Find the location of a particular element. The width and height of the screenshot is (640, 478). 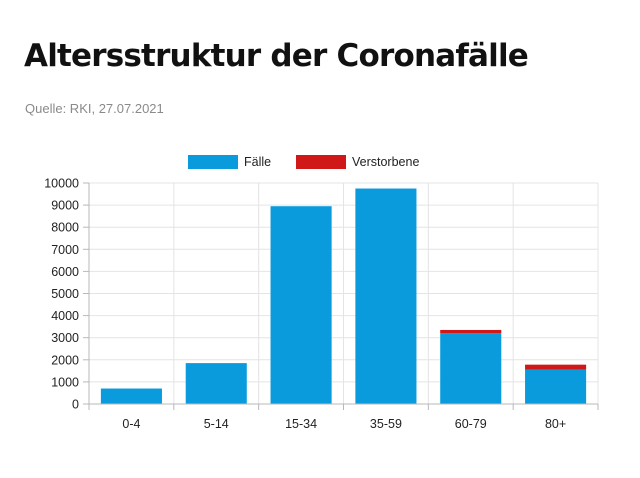

legend: Fälle Verstorbene is located at coordinates (303, 162).